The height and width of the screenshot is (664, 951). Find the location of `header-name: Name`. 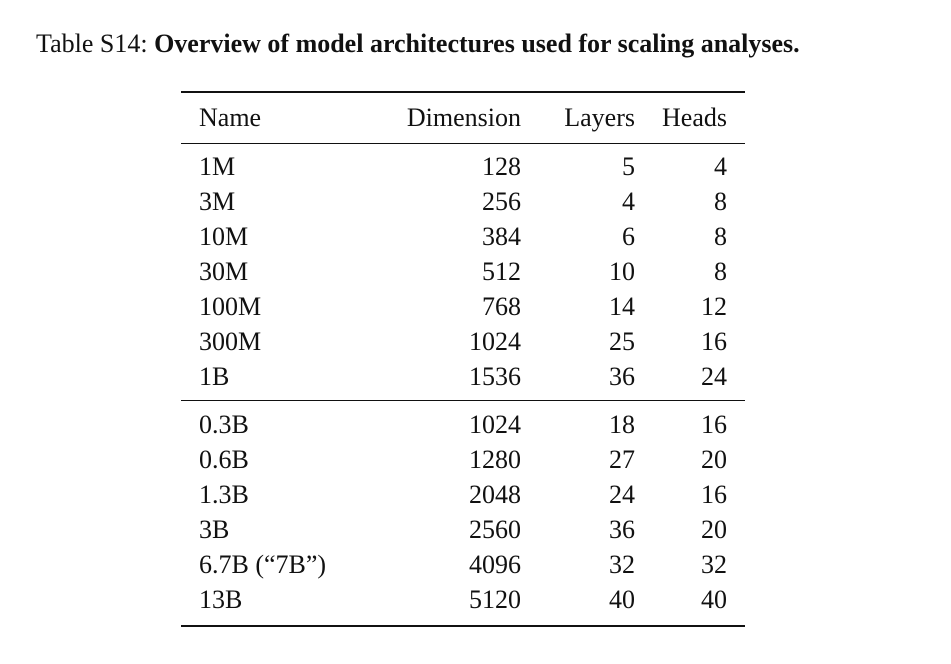

header-name: Name is located at coordinates (230, 117).